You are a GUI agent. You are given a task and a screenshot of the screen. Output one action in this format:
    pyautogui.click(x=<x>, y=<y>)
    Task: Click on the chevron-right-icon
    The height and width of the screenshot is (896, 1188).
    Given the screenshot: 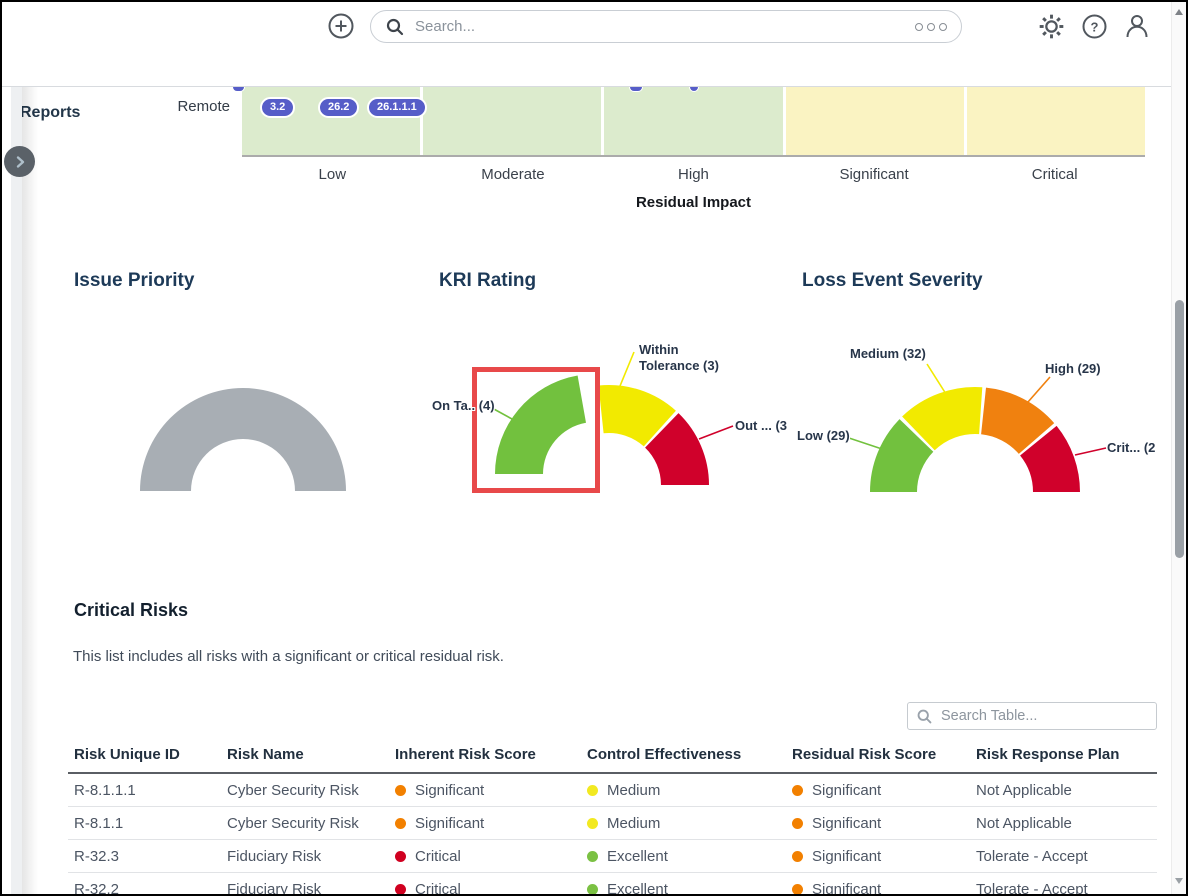 What is the action you would take?
    pyautogui.click(x=20, y=161)
    